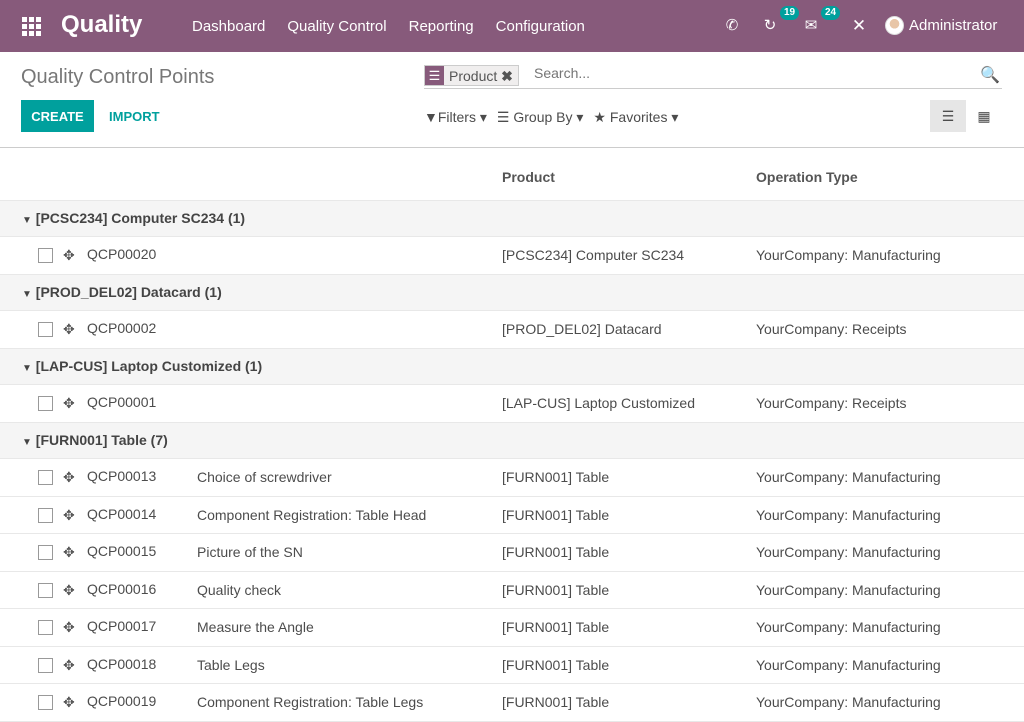 The width and height of the screenshot is (1024, 722). Describe the element at coordinates (122, 402) in the screenshot. I see `row-reference: QCP00001` at that location.